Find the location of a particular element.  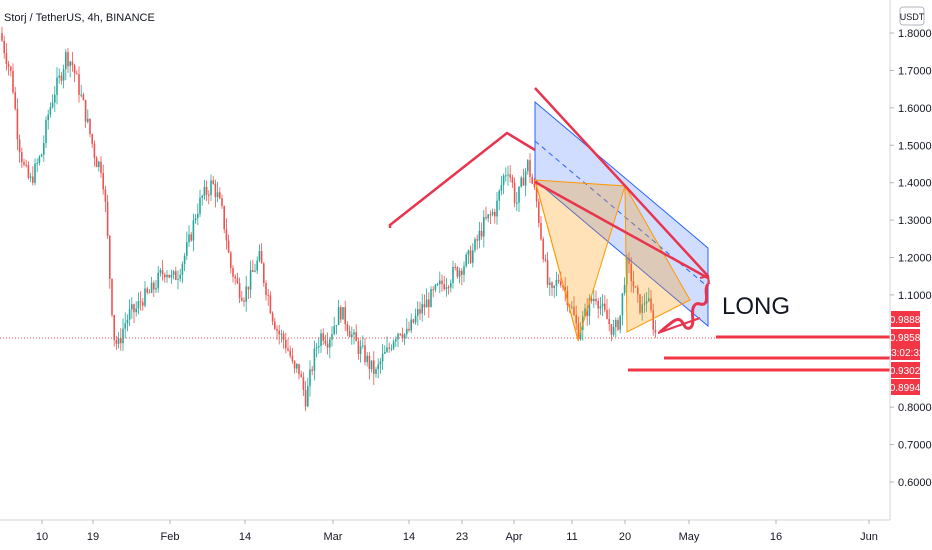

x-axis: 10 19 Feb 14 Mar 14 23 Apr 11 20 May 16 Jun is located at coordinates (445, 531).